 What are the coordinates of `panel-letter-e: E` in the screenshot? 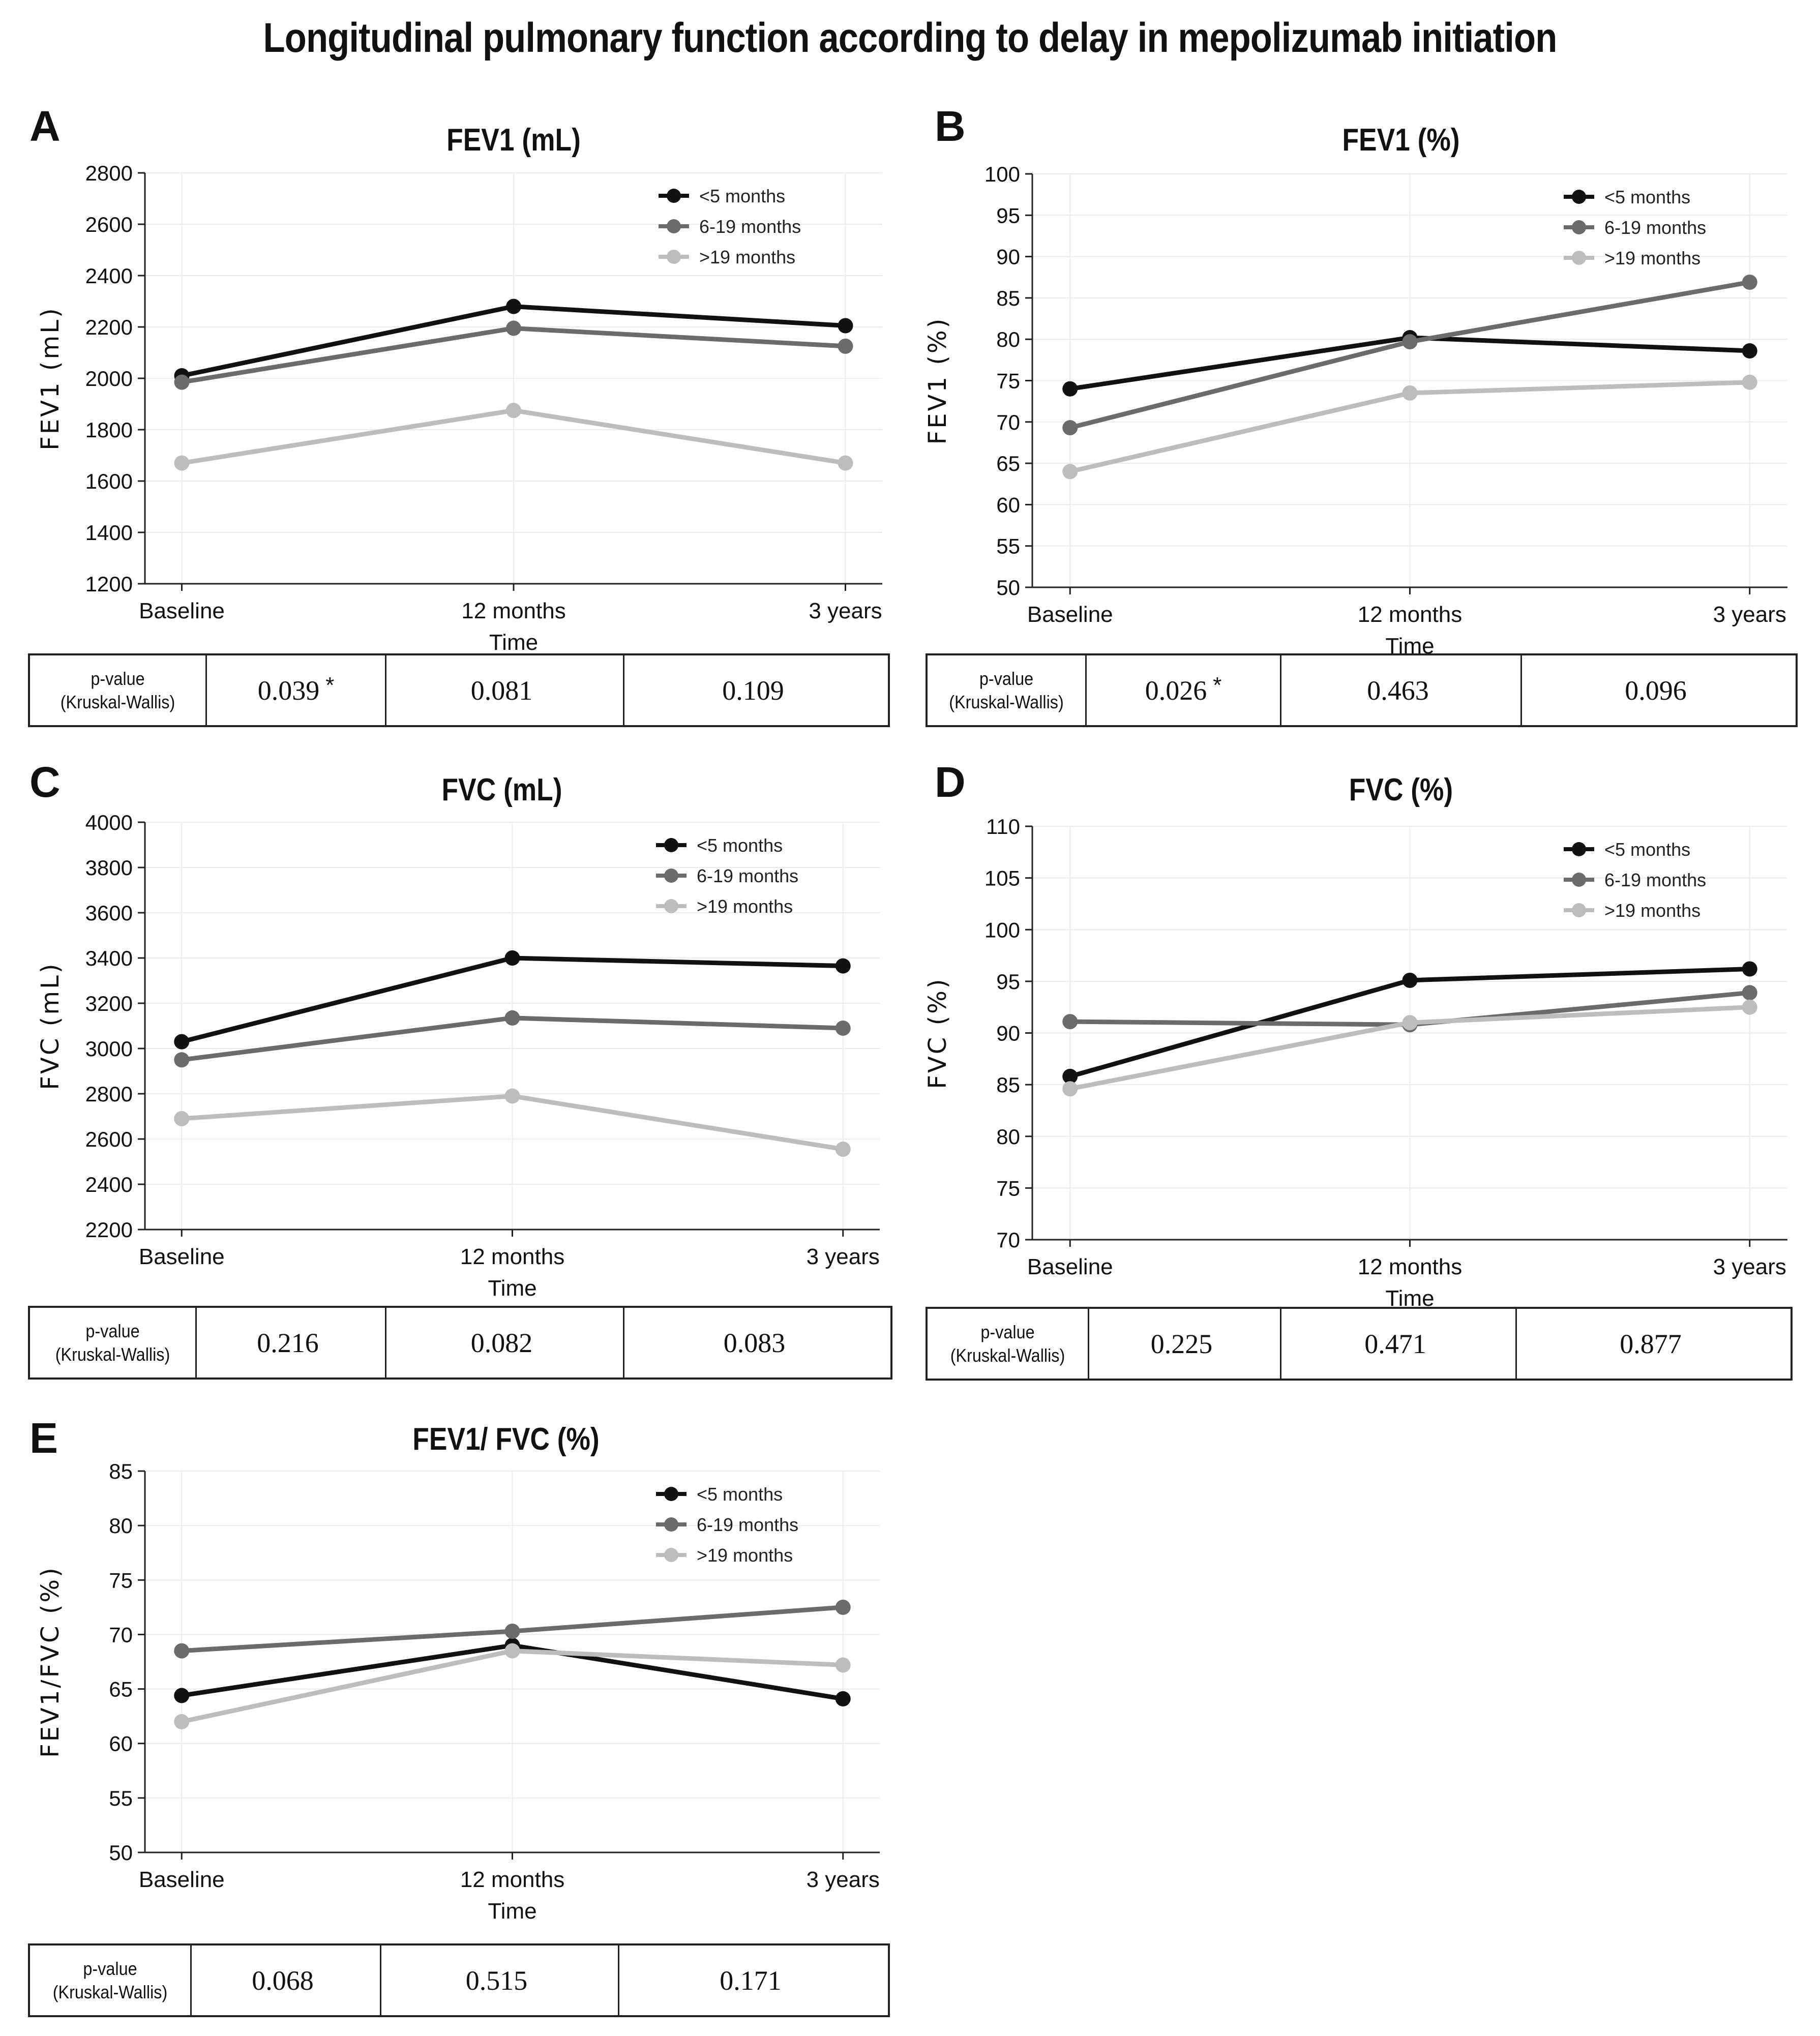 It's located at (43, 1438).